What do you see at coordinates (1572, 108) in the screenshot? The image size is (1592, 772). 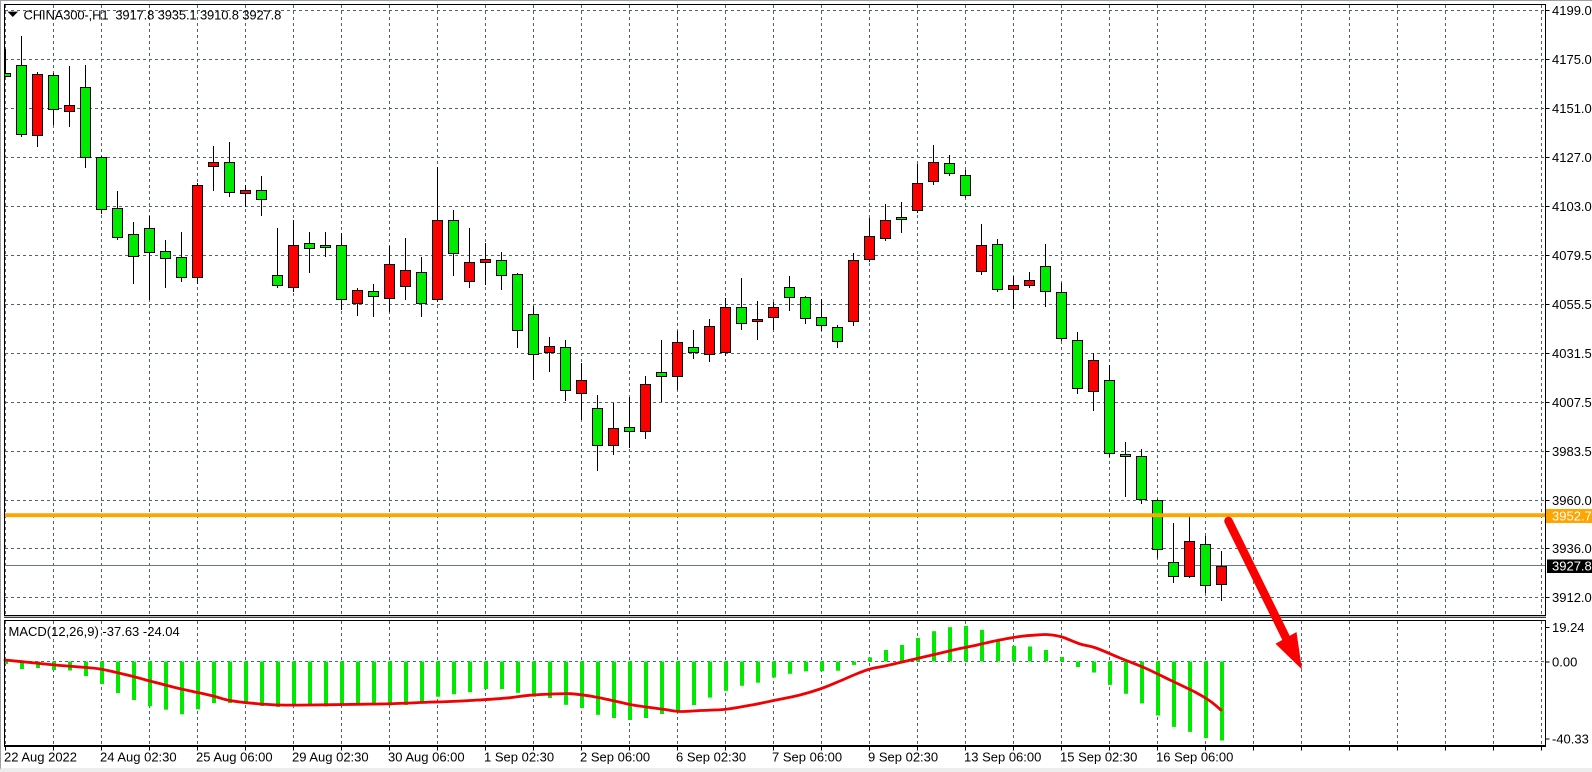 I see `svg-text: 4151.0` at bounding box center [1572, 108].